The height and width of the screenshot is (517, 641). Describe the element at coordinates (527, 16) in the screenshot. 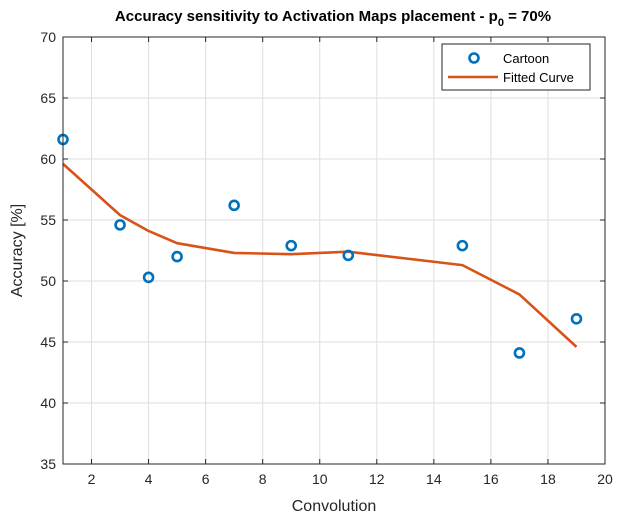

I see `chart-title-suffix: = 70%` at that location.